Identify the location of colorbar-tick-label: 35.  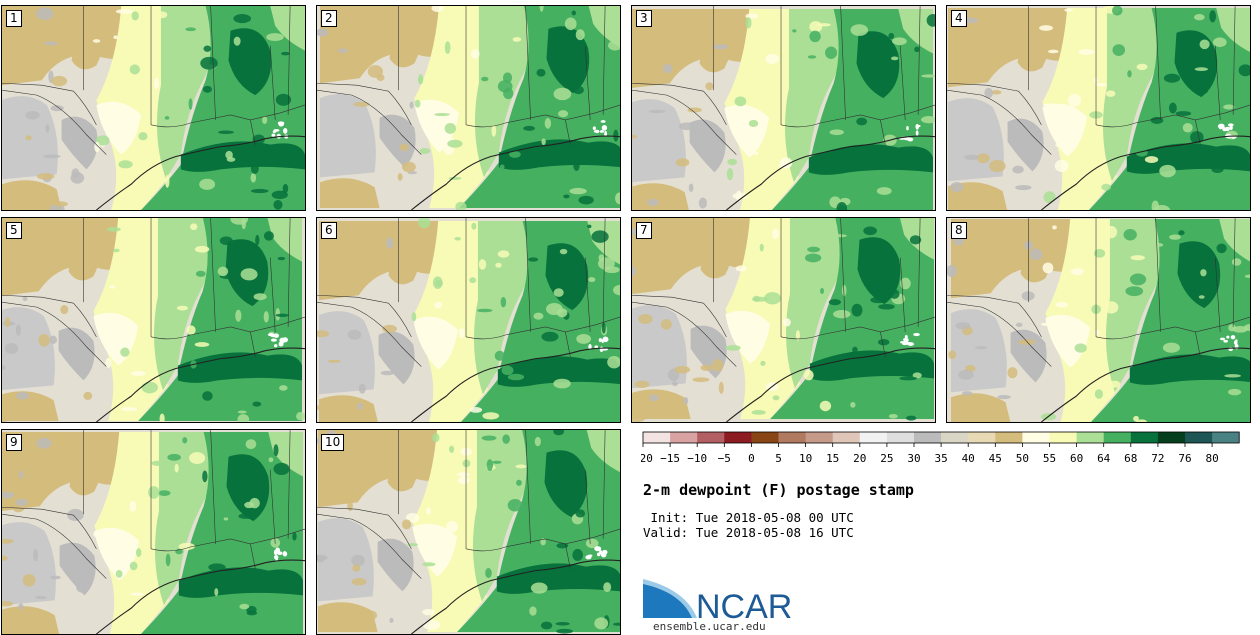
(940, 458).